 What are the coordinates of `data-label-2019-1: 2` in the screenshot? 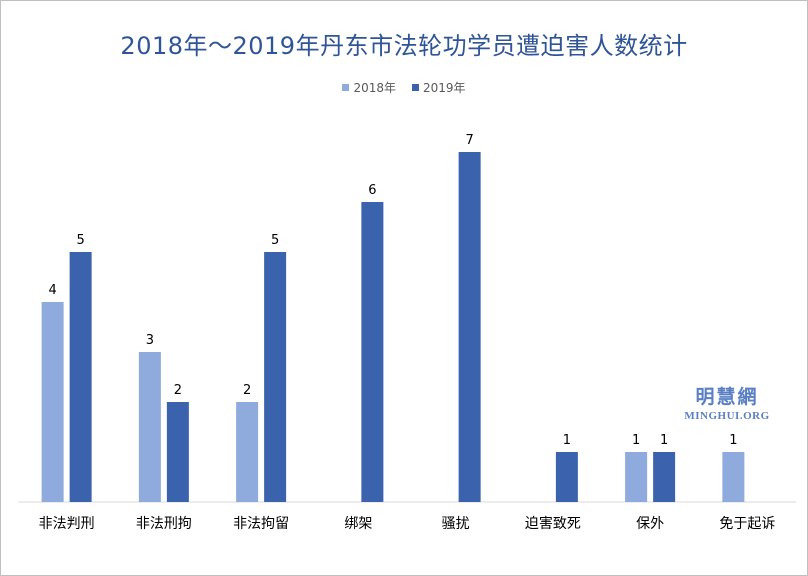 It's located at (178, 390).